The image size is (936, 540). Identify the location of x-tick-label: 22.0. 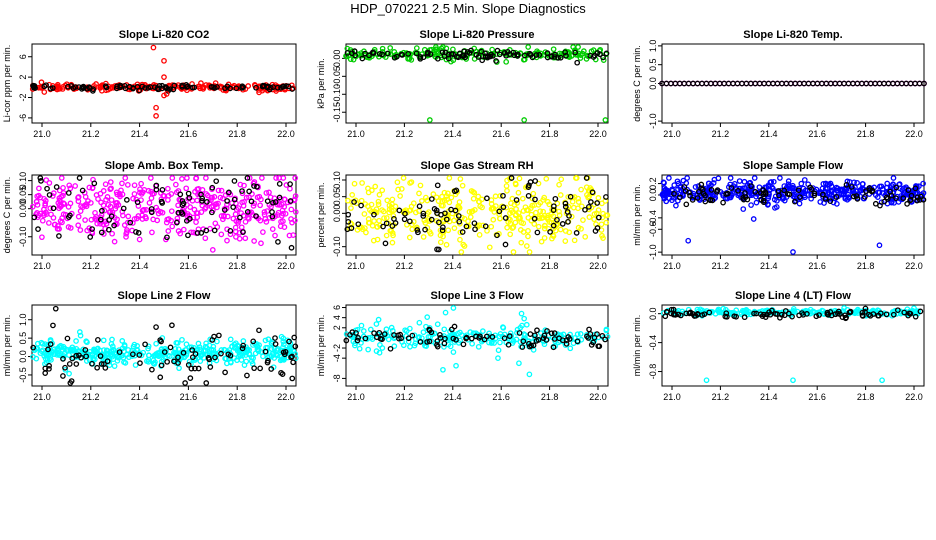
(598, 266).